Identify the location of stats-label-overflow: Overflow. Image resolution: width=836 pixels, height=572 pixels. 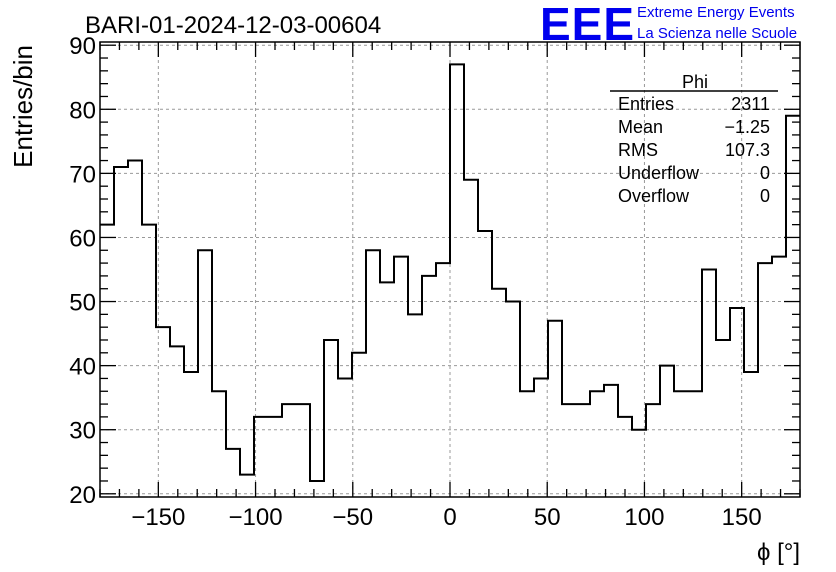
(654, 196).